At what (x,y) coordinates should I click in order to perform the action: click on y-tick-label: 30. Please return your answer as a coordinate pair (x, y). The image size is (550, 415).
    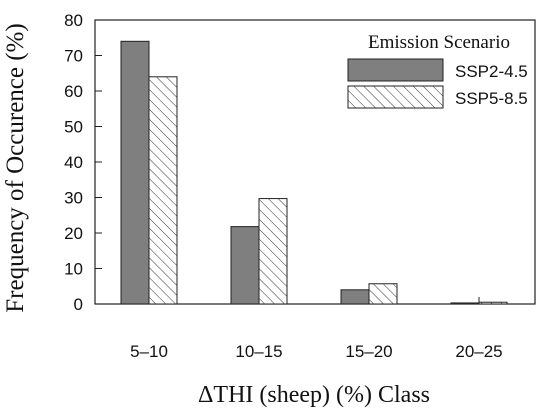
    Looking at the image, I should click on (73, 198).